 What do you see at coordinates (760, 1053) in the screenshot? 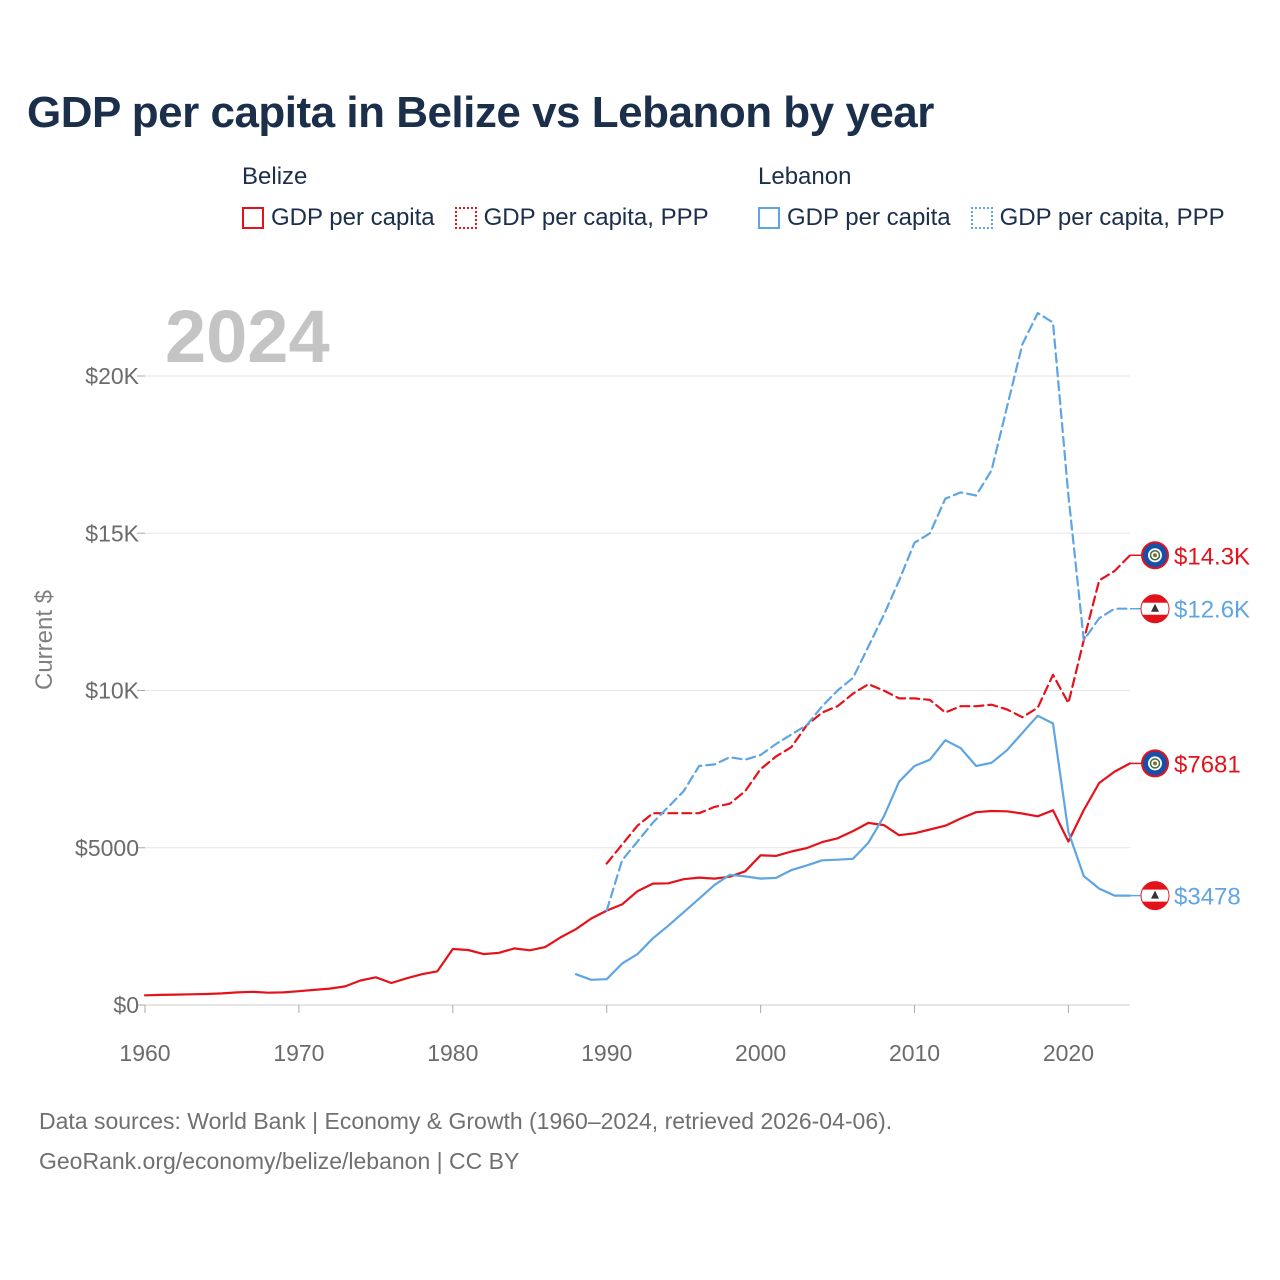
I see `x-tick-label: 2000` at bounding box center [760, 1053].